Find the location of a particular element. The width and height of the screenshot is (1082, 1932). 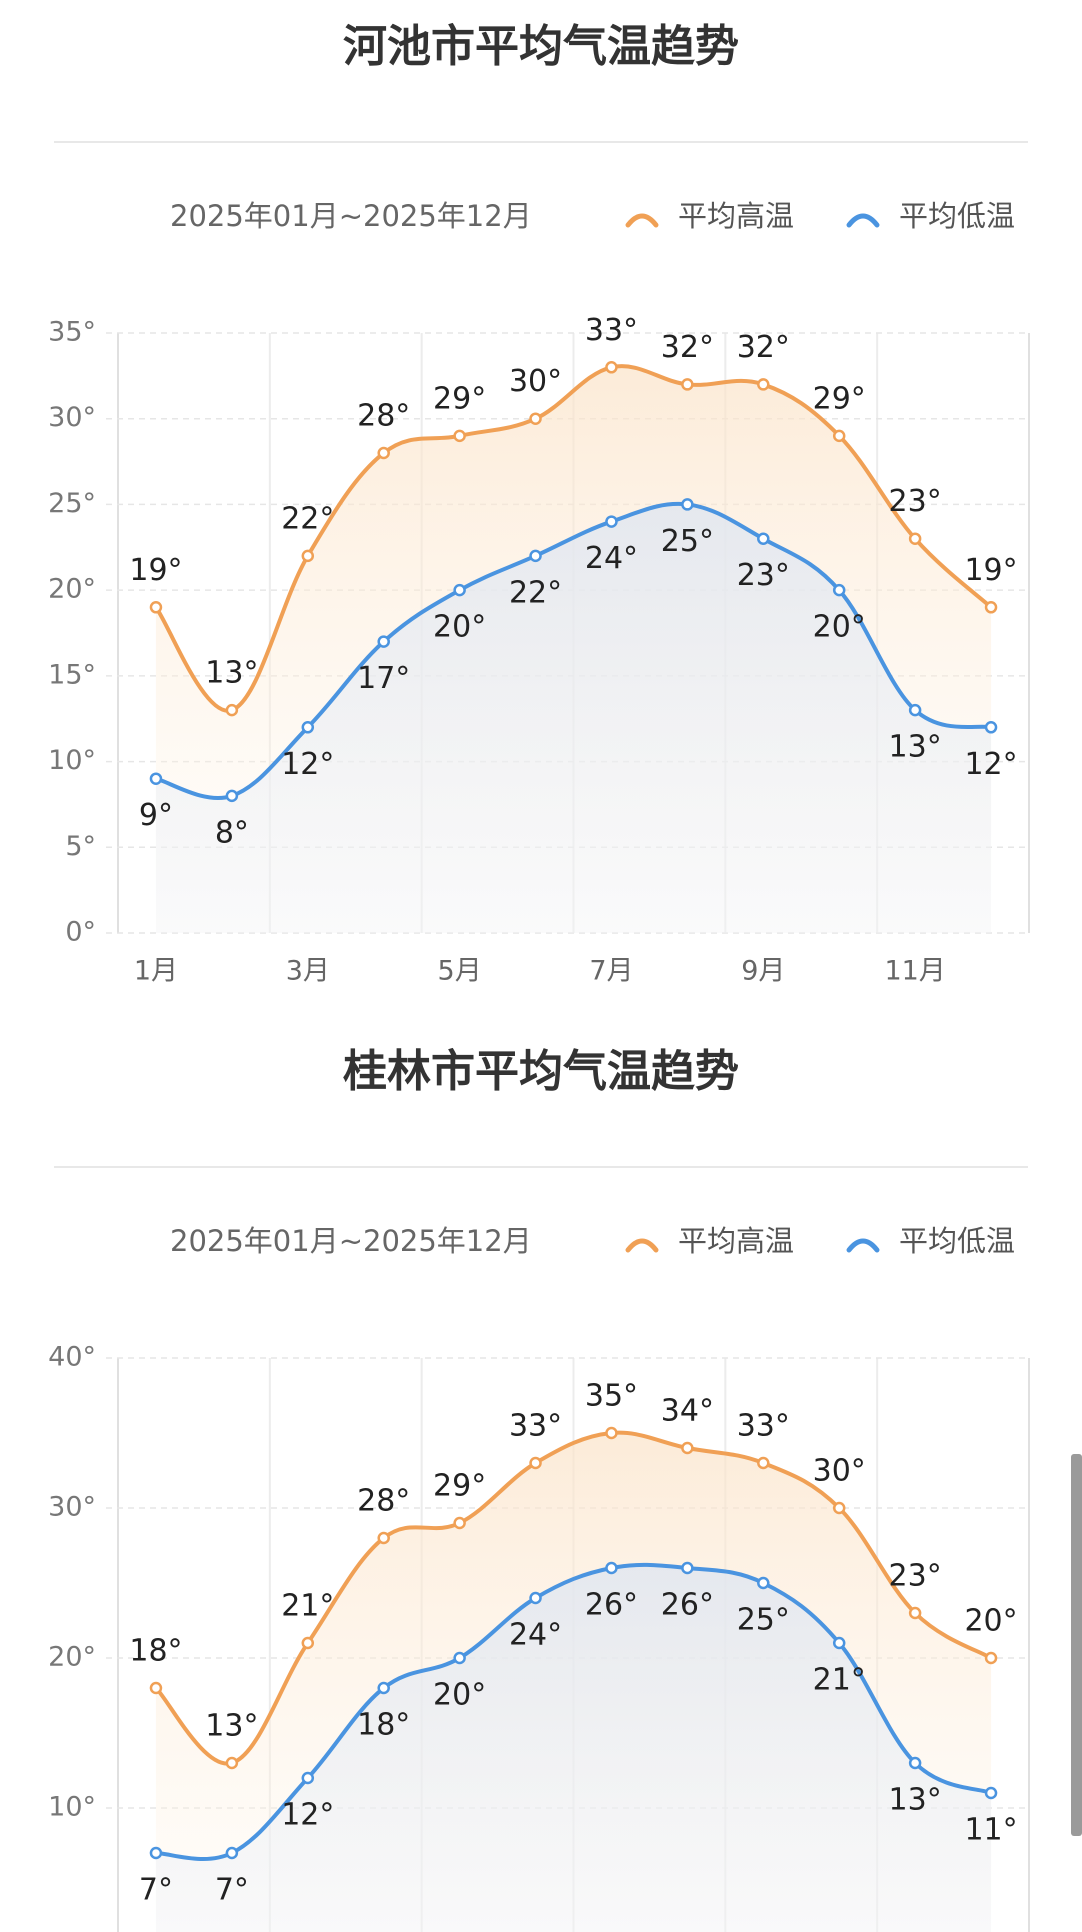

value-label: 22° is located at coordinates (307, 518).